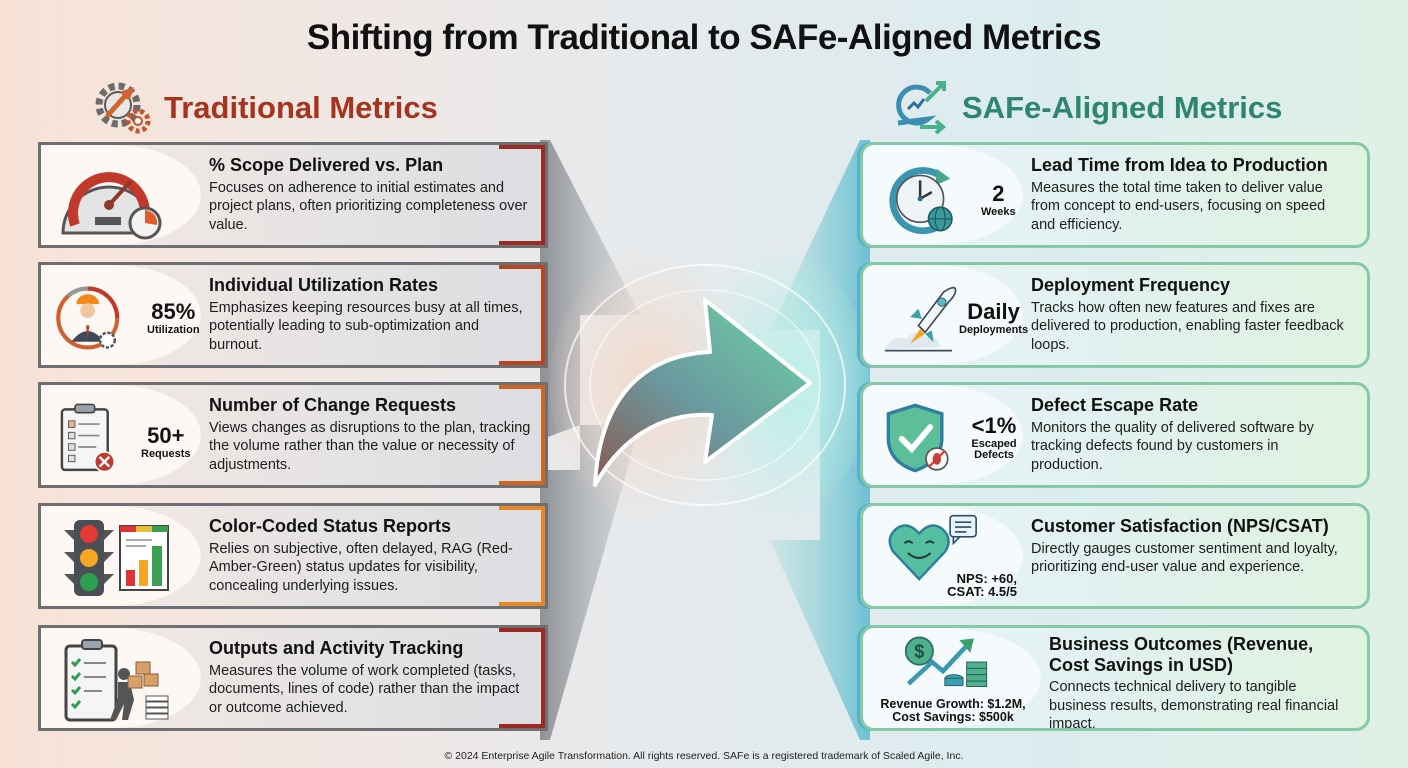  What do you see at coordinates (301, 107) in the screenshot?
I see `traditional-metrics-title: Traditional Metrics` at bounding box center [301, 107].